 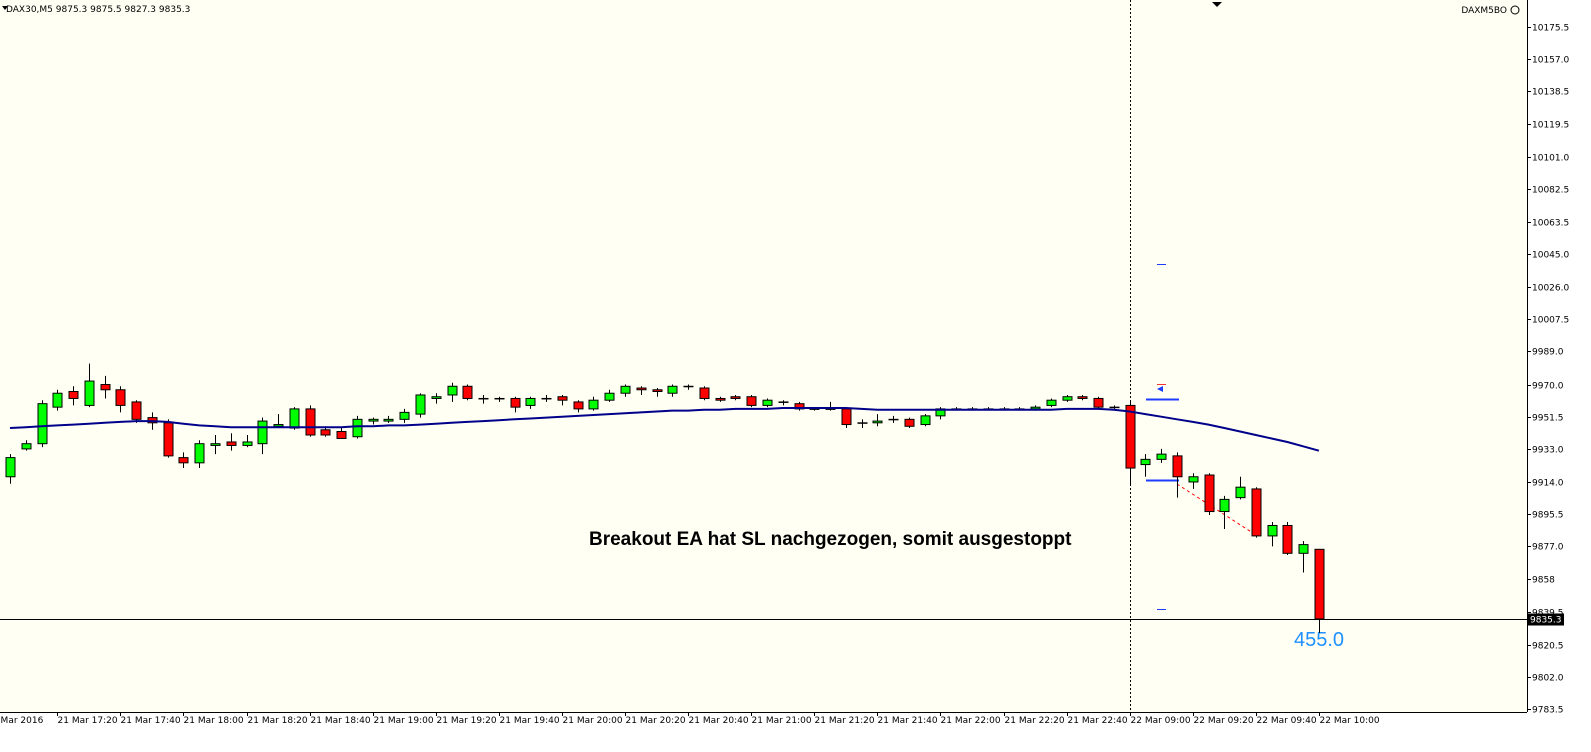 What do you see at coordinates (1550, 126) in the screenshot?
I see `y-tick-label: 10119.5` at bounding box center [1550, 126].